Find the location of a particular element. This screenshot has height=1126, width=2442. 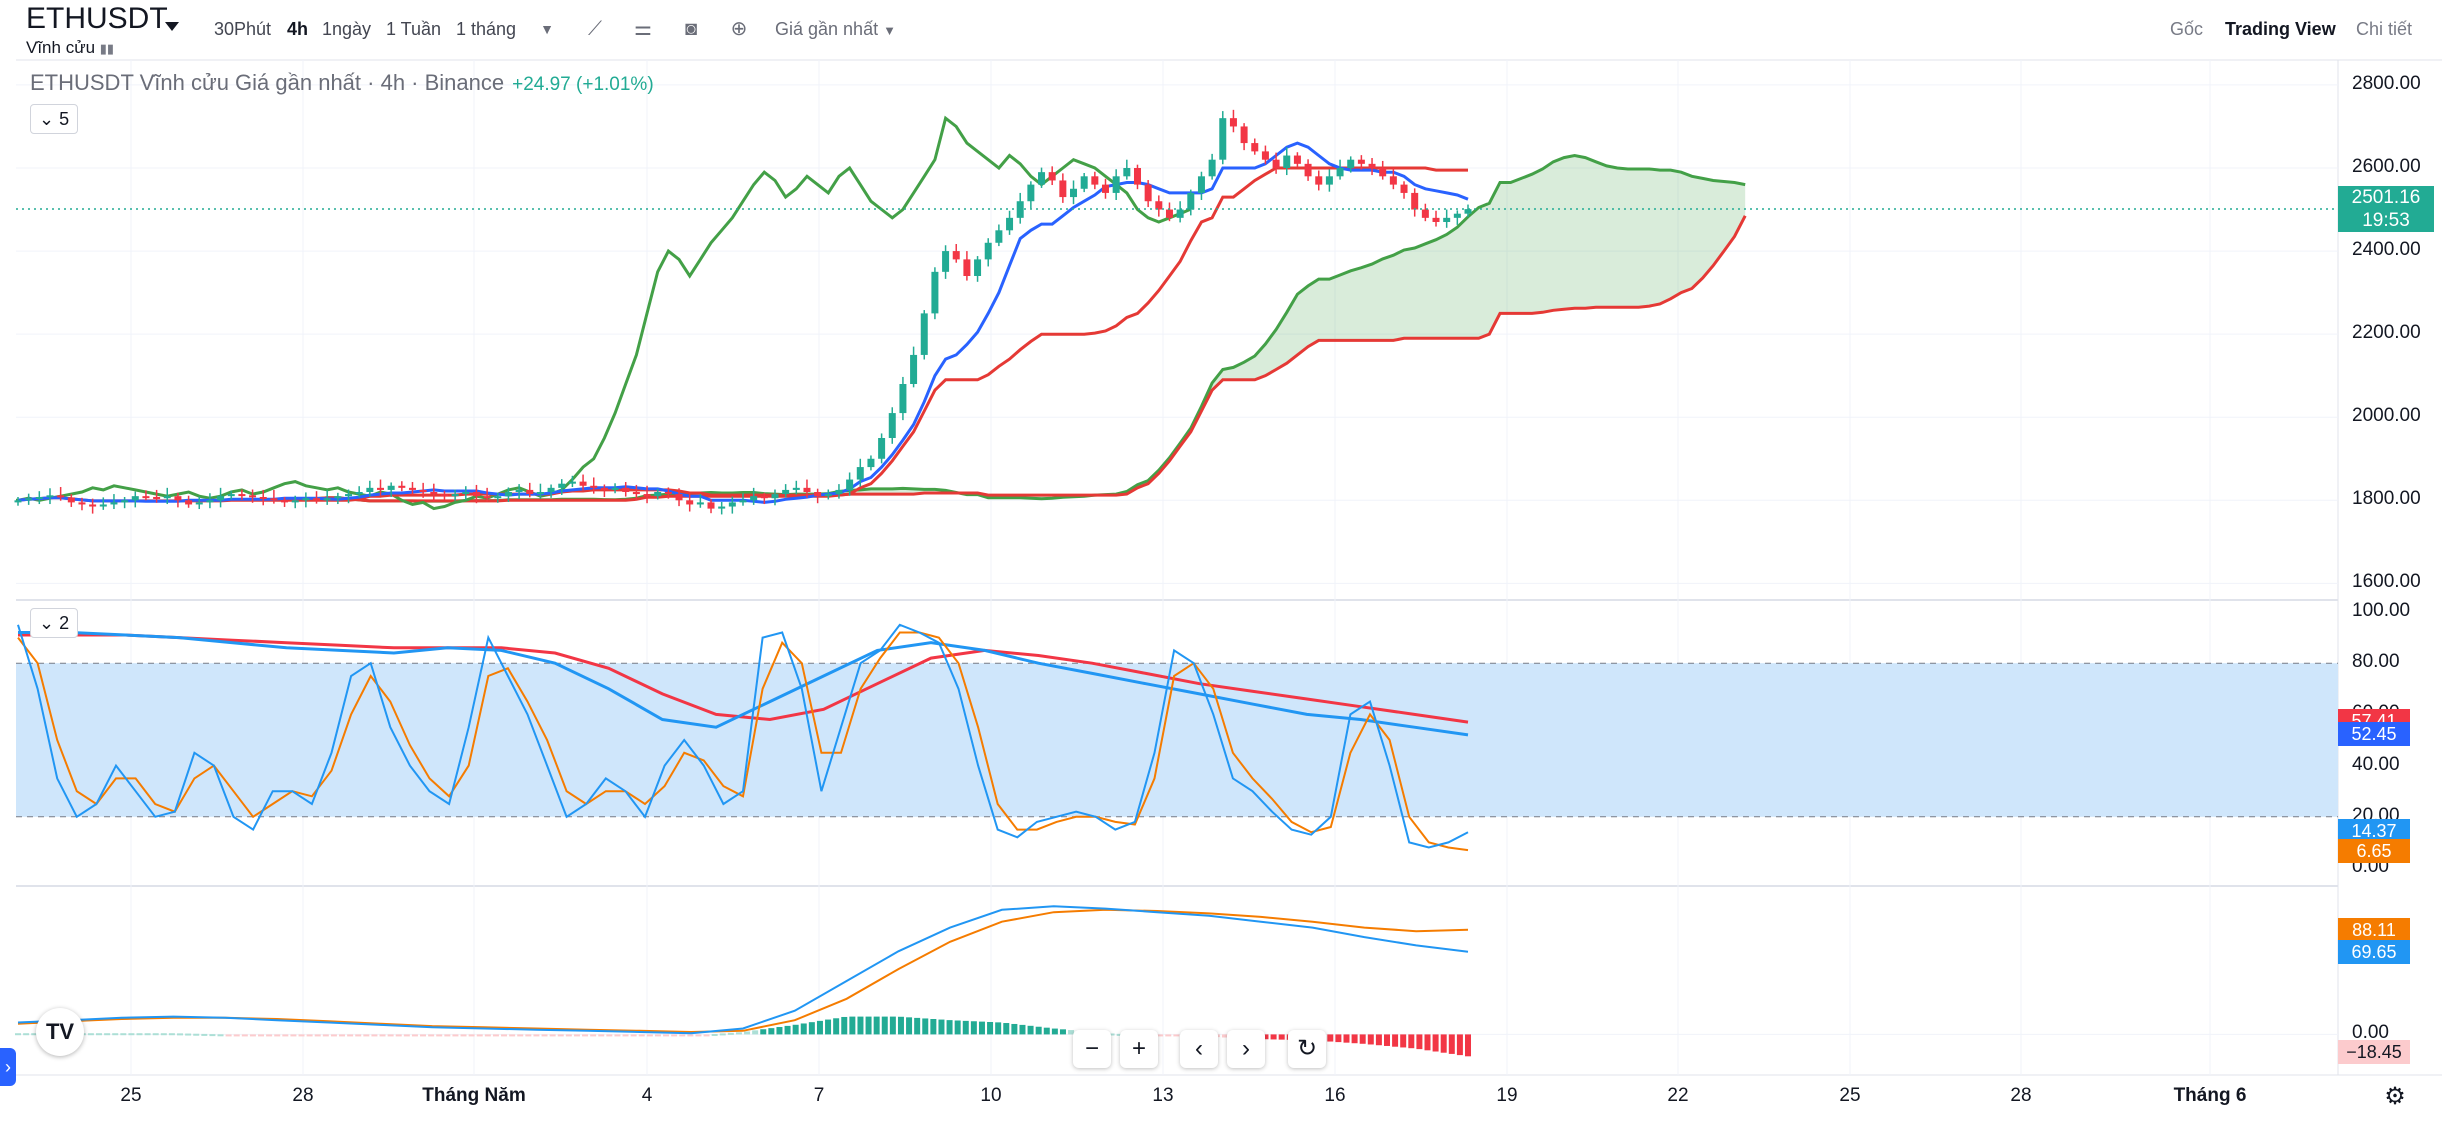

camera-icon: ◙ is located at coordinates (691, 29).